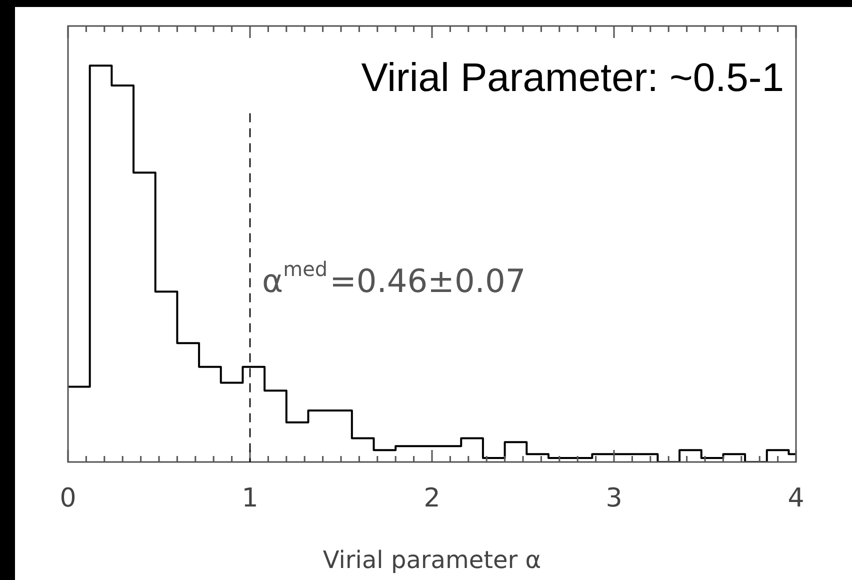 The height and width of the screenshot is (580, 852). What do you see at coordinates (796, 498) in the screenshot?
I see `x-tick-label: 4` at bounding box center [796, 498].